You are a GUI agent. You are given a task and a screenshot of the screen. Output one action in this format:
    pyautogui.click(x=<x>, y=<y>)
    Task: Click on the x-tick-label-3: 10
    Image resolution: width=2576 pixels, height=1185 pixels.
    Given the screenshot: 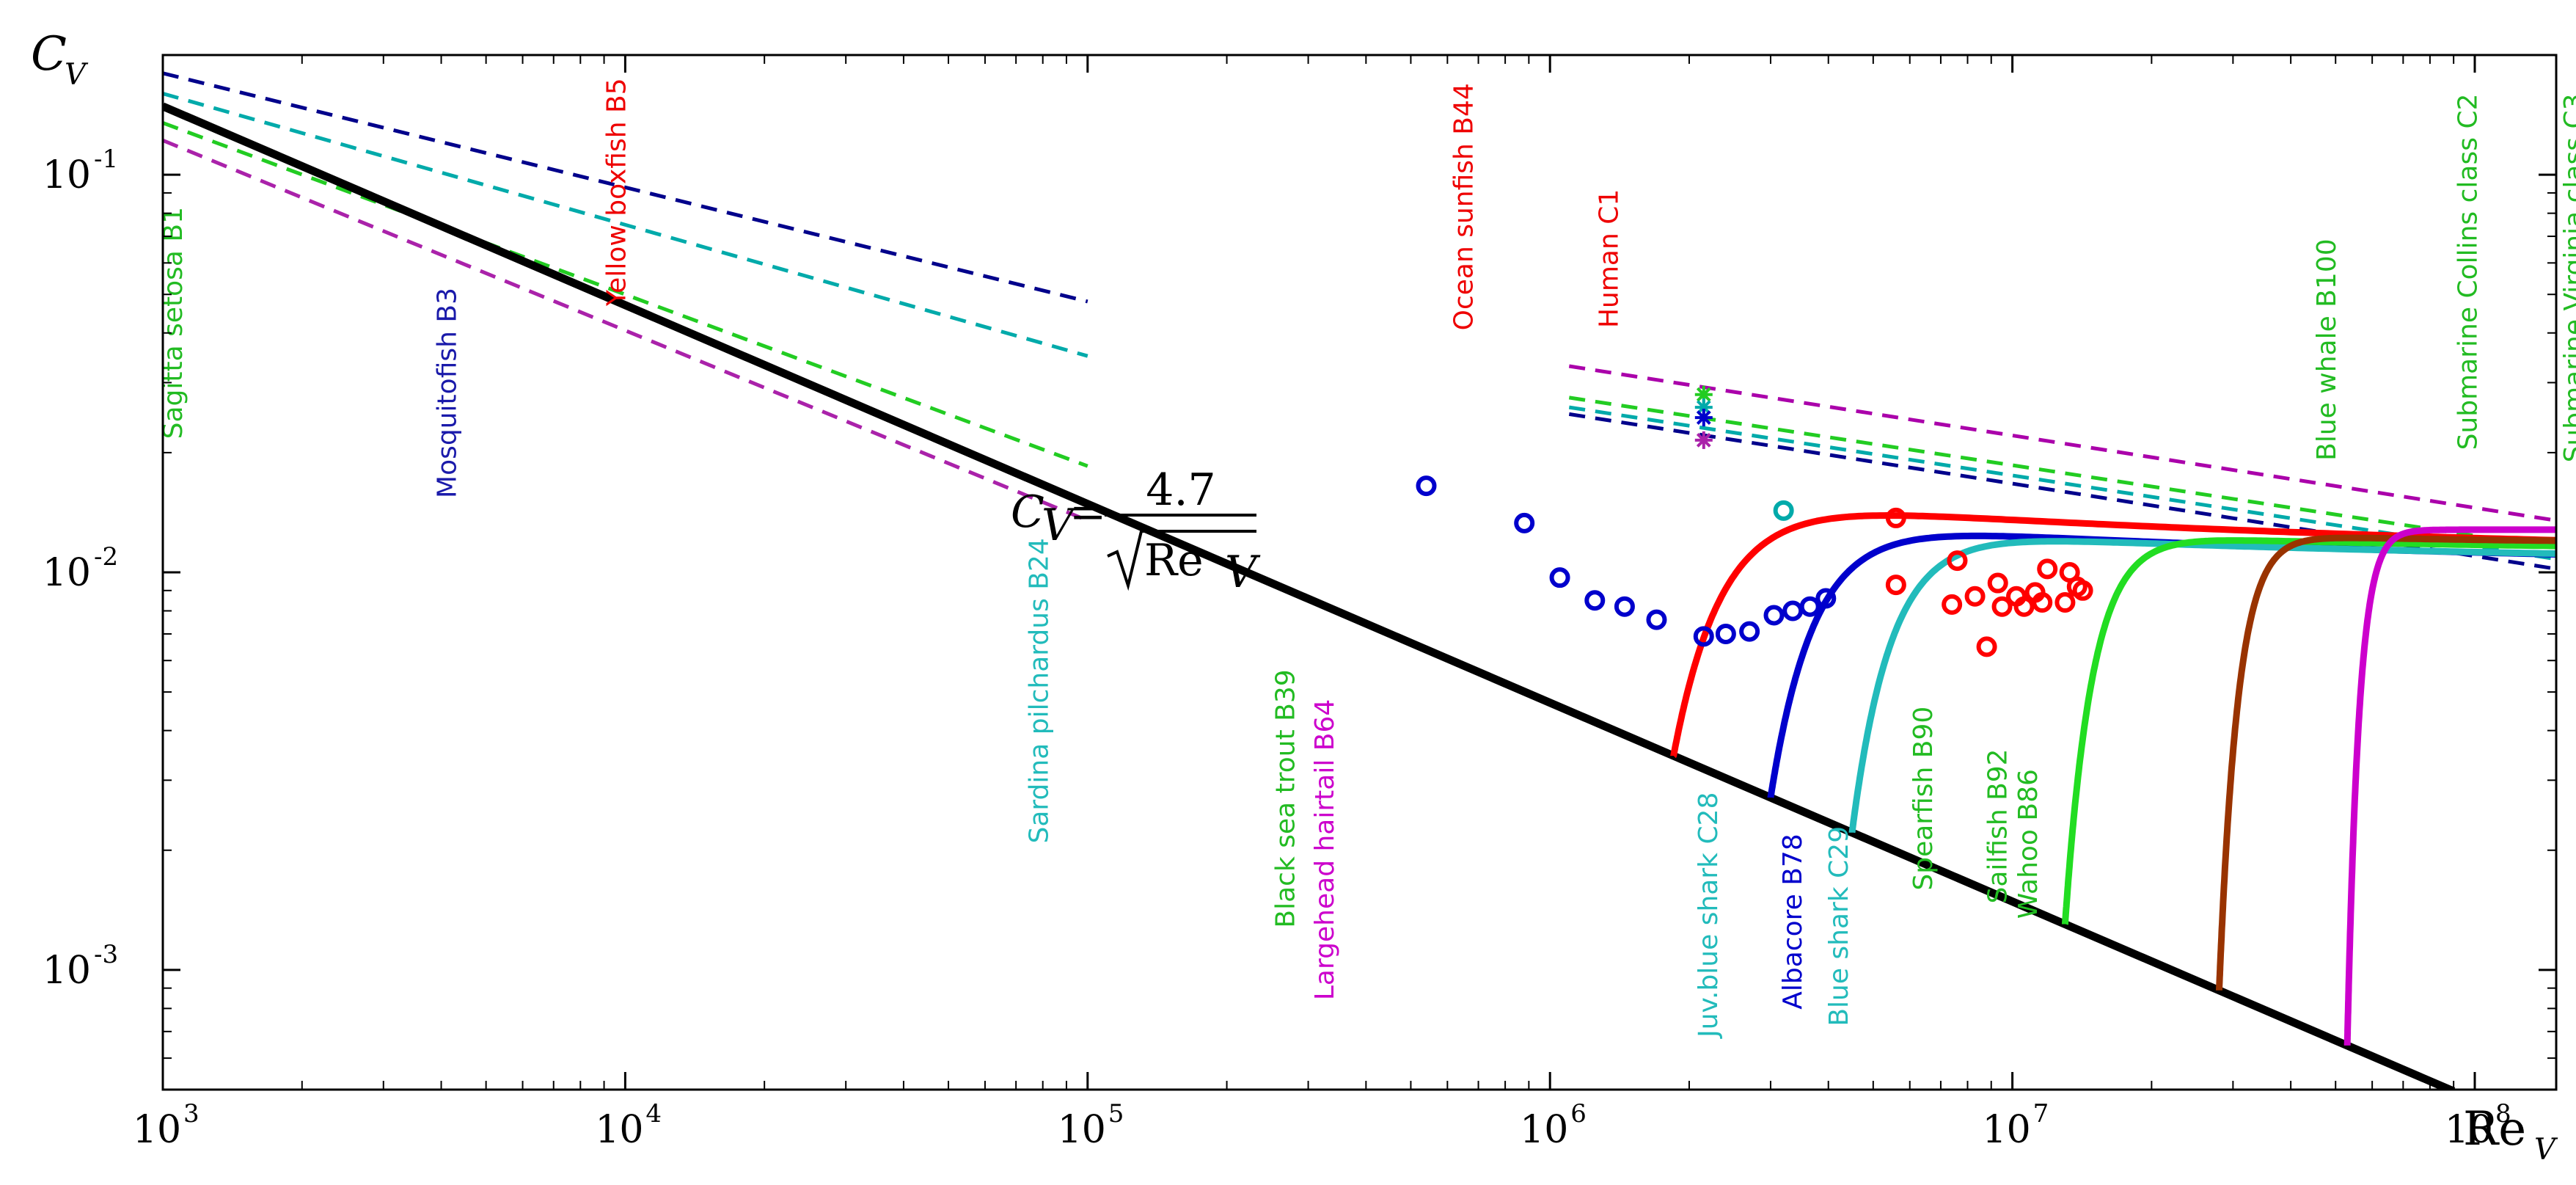 What is the action you would take?
    pyautogui.click(x=1544, y=1130)
    